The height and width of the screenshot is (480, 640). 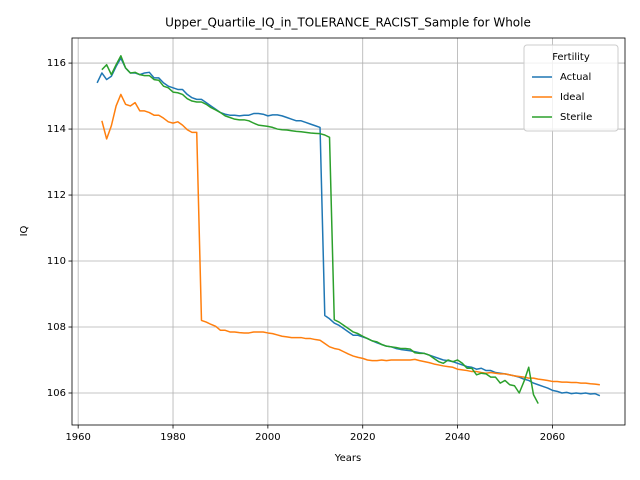 What do you see at coordinates (56, 393) in the screenshot?
I see `y-tick-label: 106` at bounding box center [56, 393].